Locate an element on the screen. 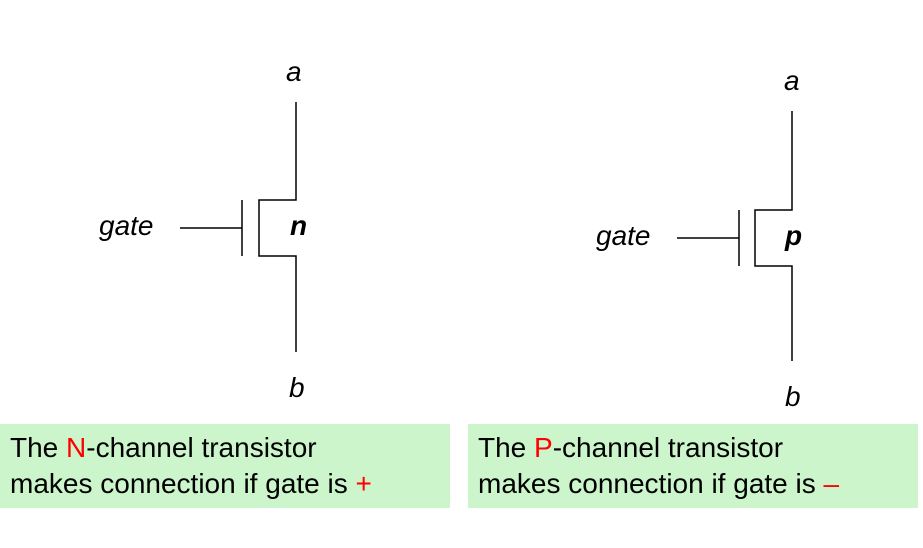 The height and width of the screenshot is (548, 923). p-caption-line-1: The P-channel transistor is located at coordinates (693, 448).